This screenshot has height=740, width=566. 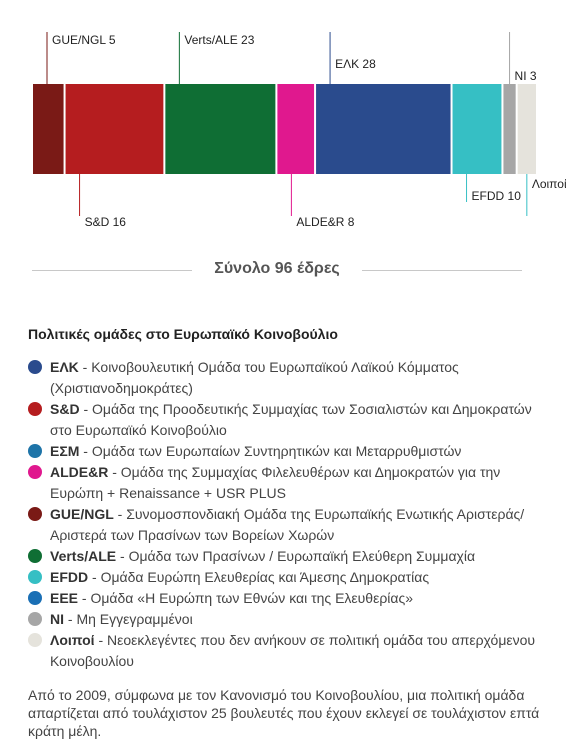 What do you see at coordinates (549, 184) in the screenshot?
I see `data-label-λοιποί: Λοιποί 3` at bounding box center [549, 184].